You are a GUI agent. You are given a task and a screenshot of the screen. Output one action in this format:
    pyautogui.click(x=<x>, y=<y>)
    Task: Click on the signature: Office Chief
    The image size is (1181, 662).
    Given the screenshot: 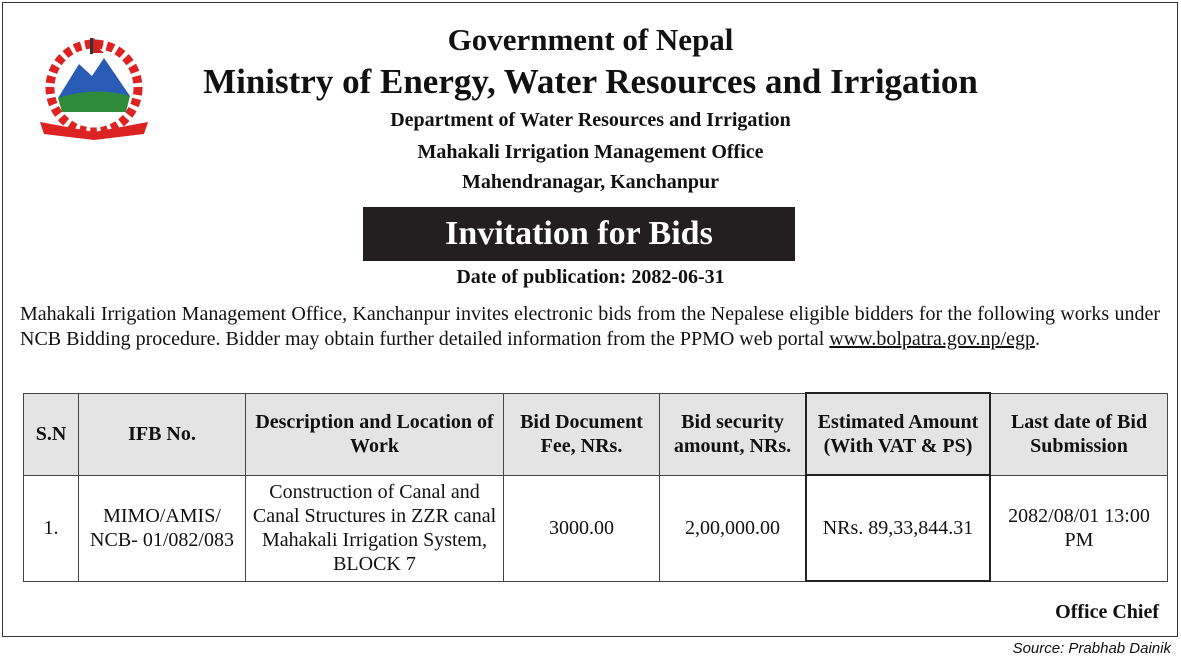 What is the action you would take?
    pyautogui.click(x=1107, y=612)
    